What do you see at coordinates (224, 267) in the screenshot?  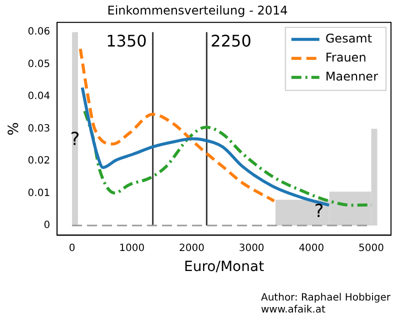 I see `x-axis-title: Euro/Monat` at bounding box center [224, 267].